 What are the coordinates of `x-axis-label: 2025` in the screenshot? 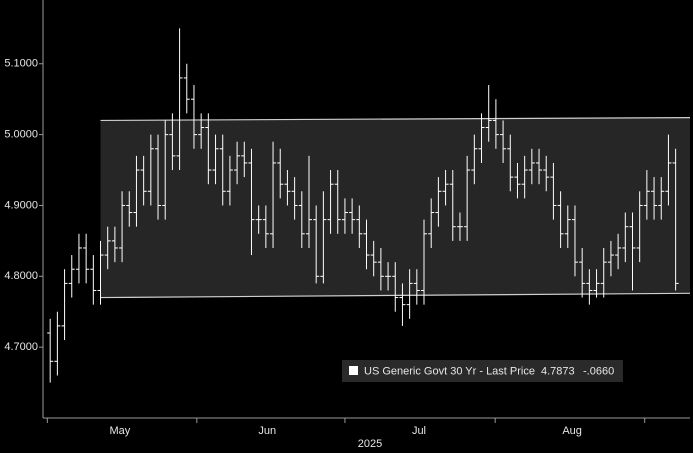 It's located at (370, 444).